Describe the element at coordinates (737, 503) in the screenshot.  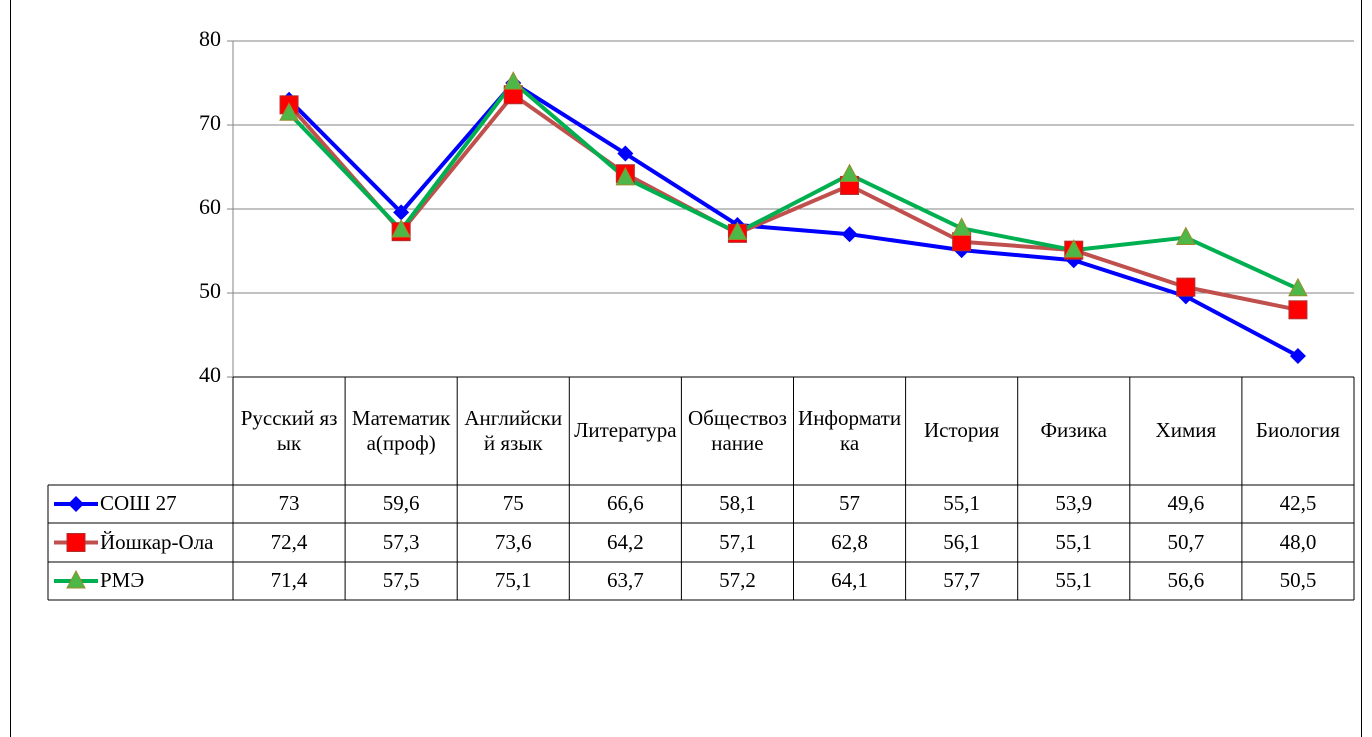
I see `table-value: 58,1` at that location.